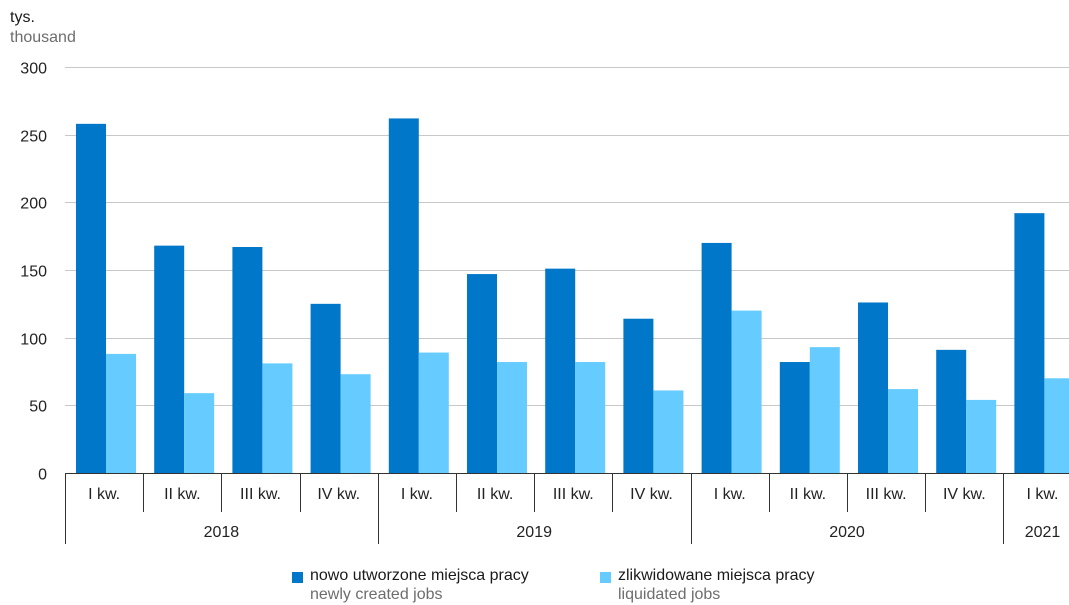 This screenshot has height=605, width=1069. I want to click on year-label: 2018, so click(222, 532).